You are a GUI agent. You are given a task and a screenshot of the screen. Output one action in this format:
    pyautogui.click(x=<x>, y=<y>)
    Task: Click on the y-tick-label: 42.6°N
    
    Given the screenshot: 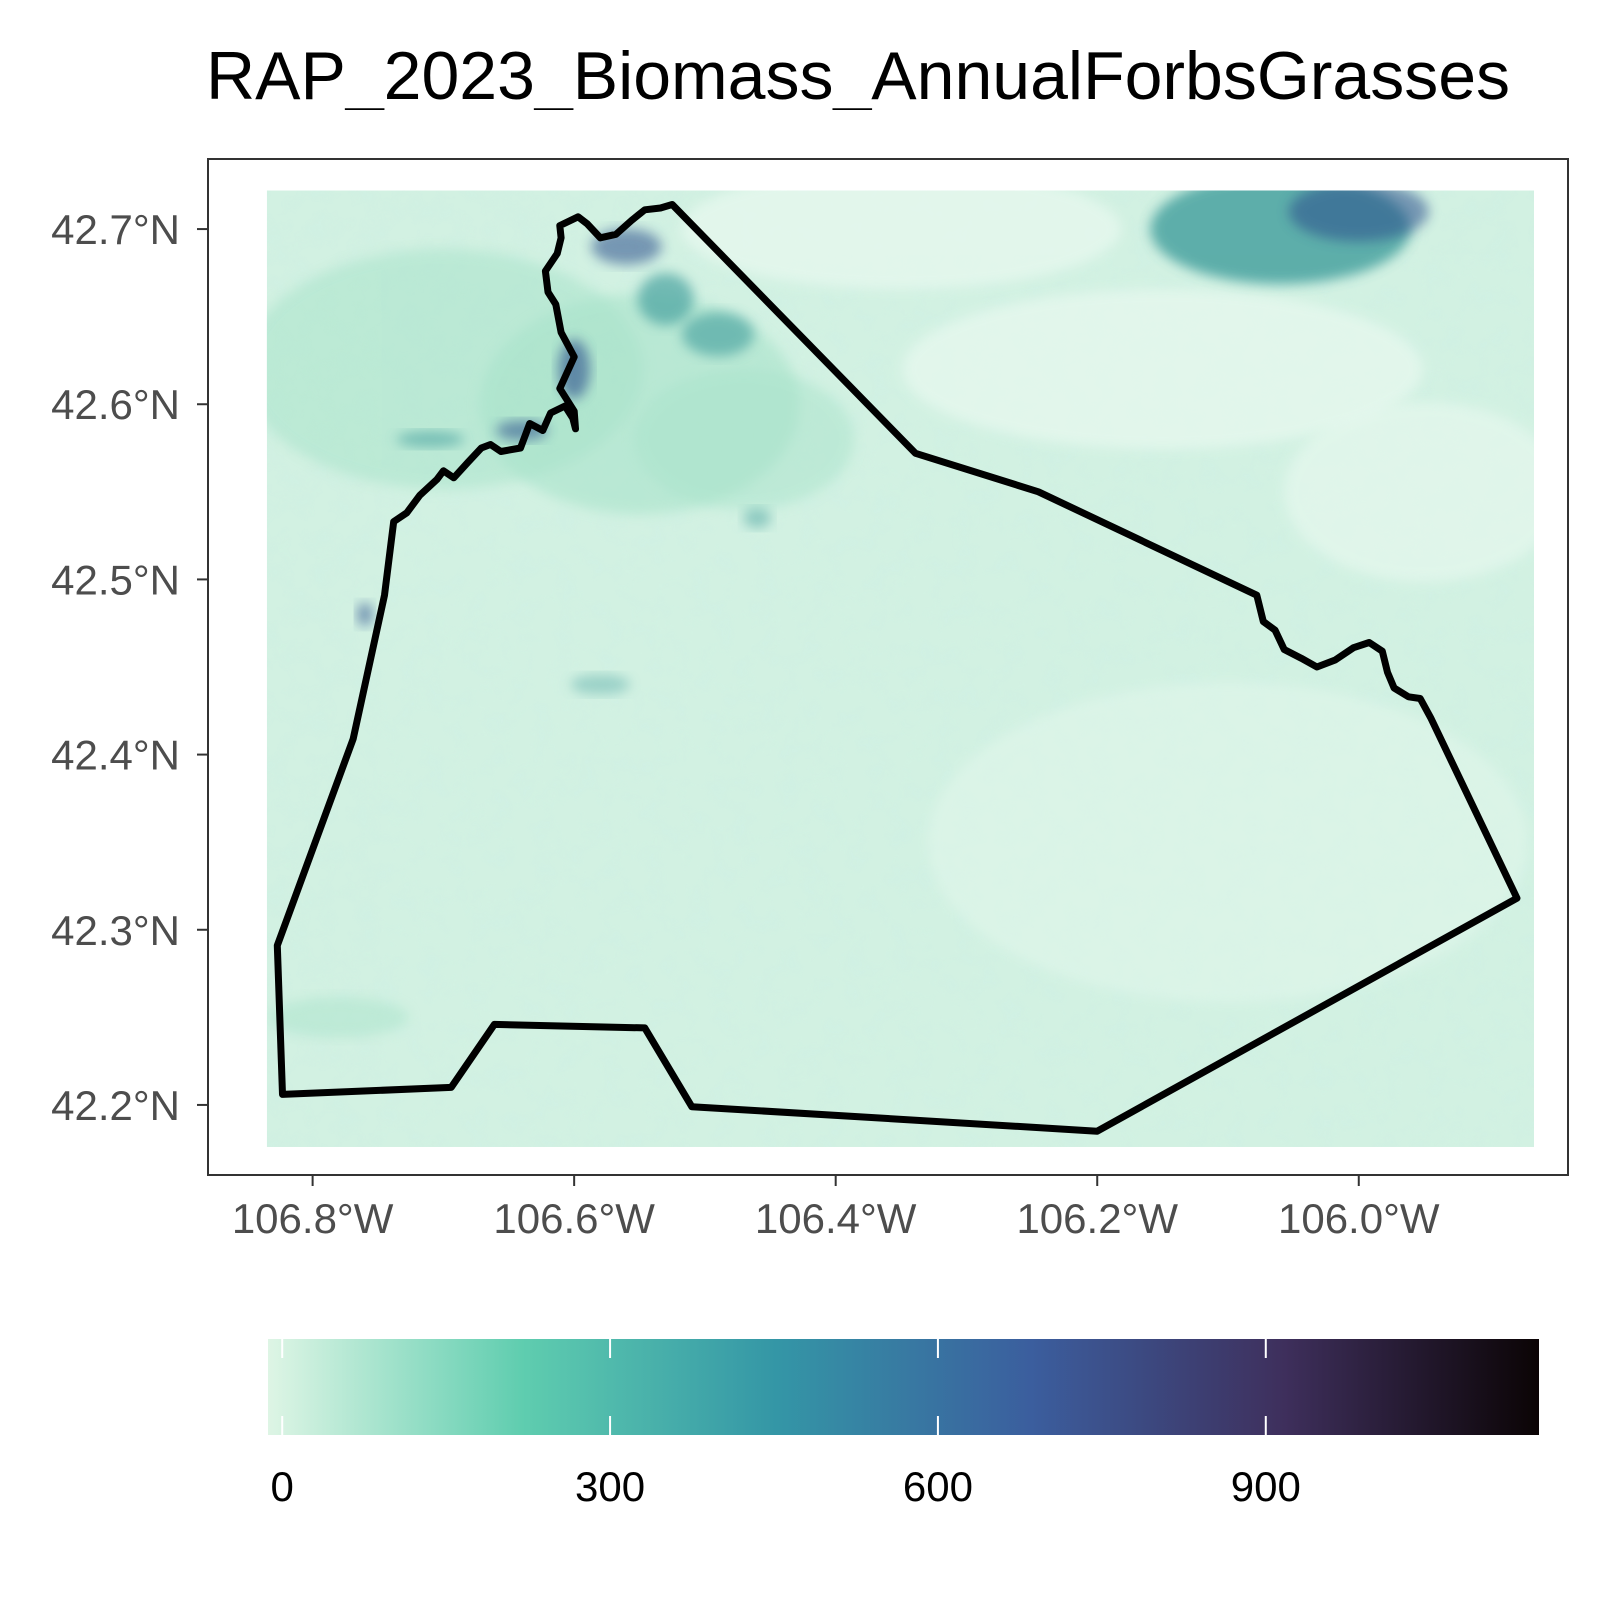 What is the action you would take?
    pyautogui.click(x=115, y=404)
    